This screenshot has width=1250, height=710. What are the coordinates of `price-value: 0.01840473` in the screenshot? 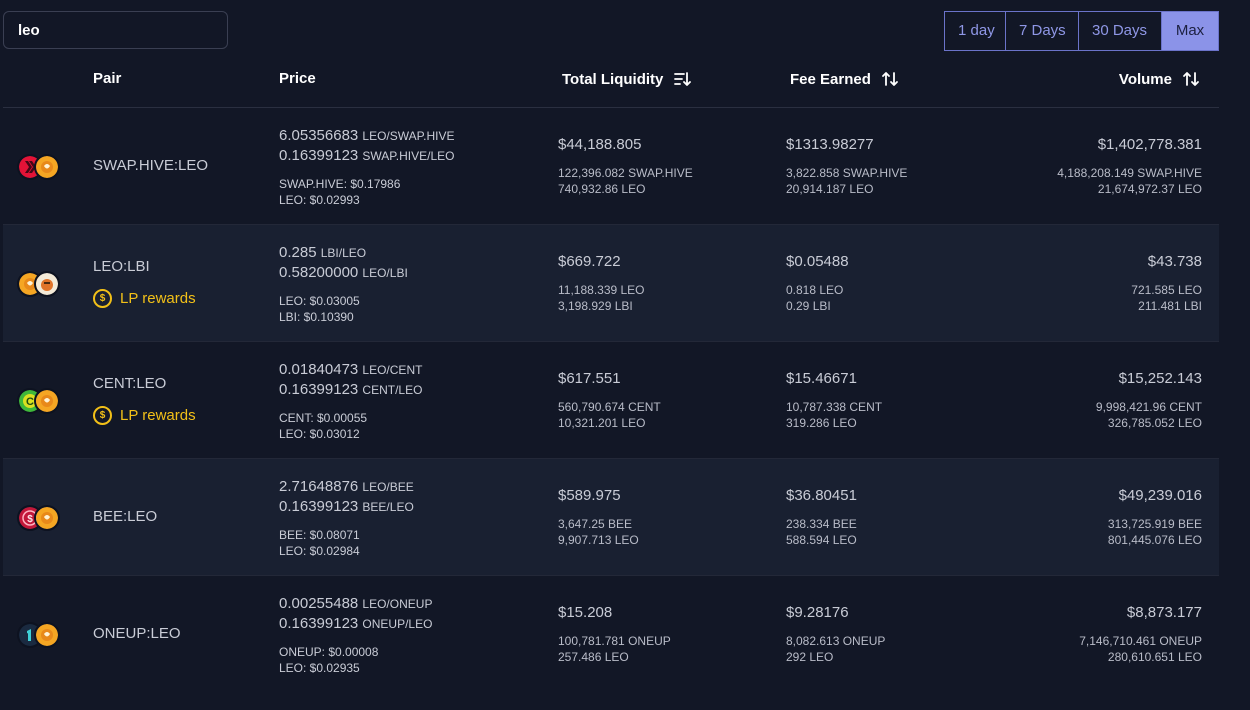 It's located at (319, 369).